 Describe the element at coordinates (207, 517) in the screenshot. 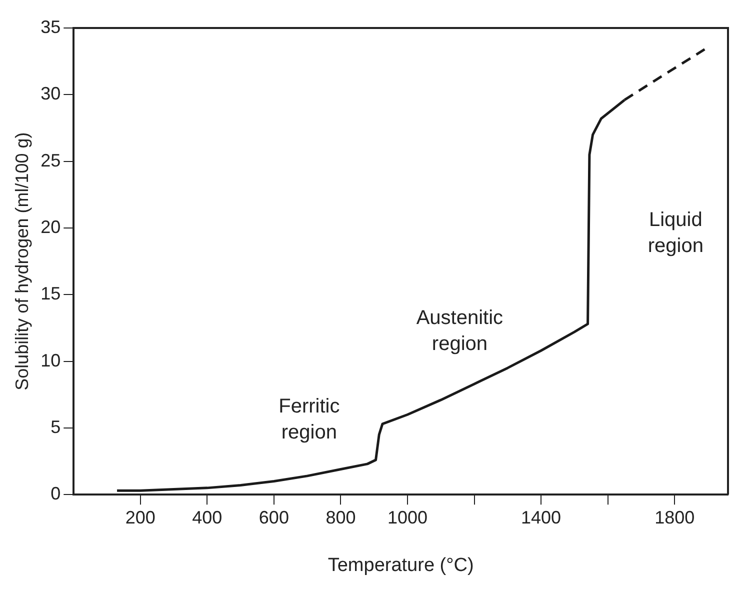

I see `x-tick-label: 400` at that location.